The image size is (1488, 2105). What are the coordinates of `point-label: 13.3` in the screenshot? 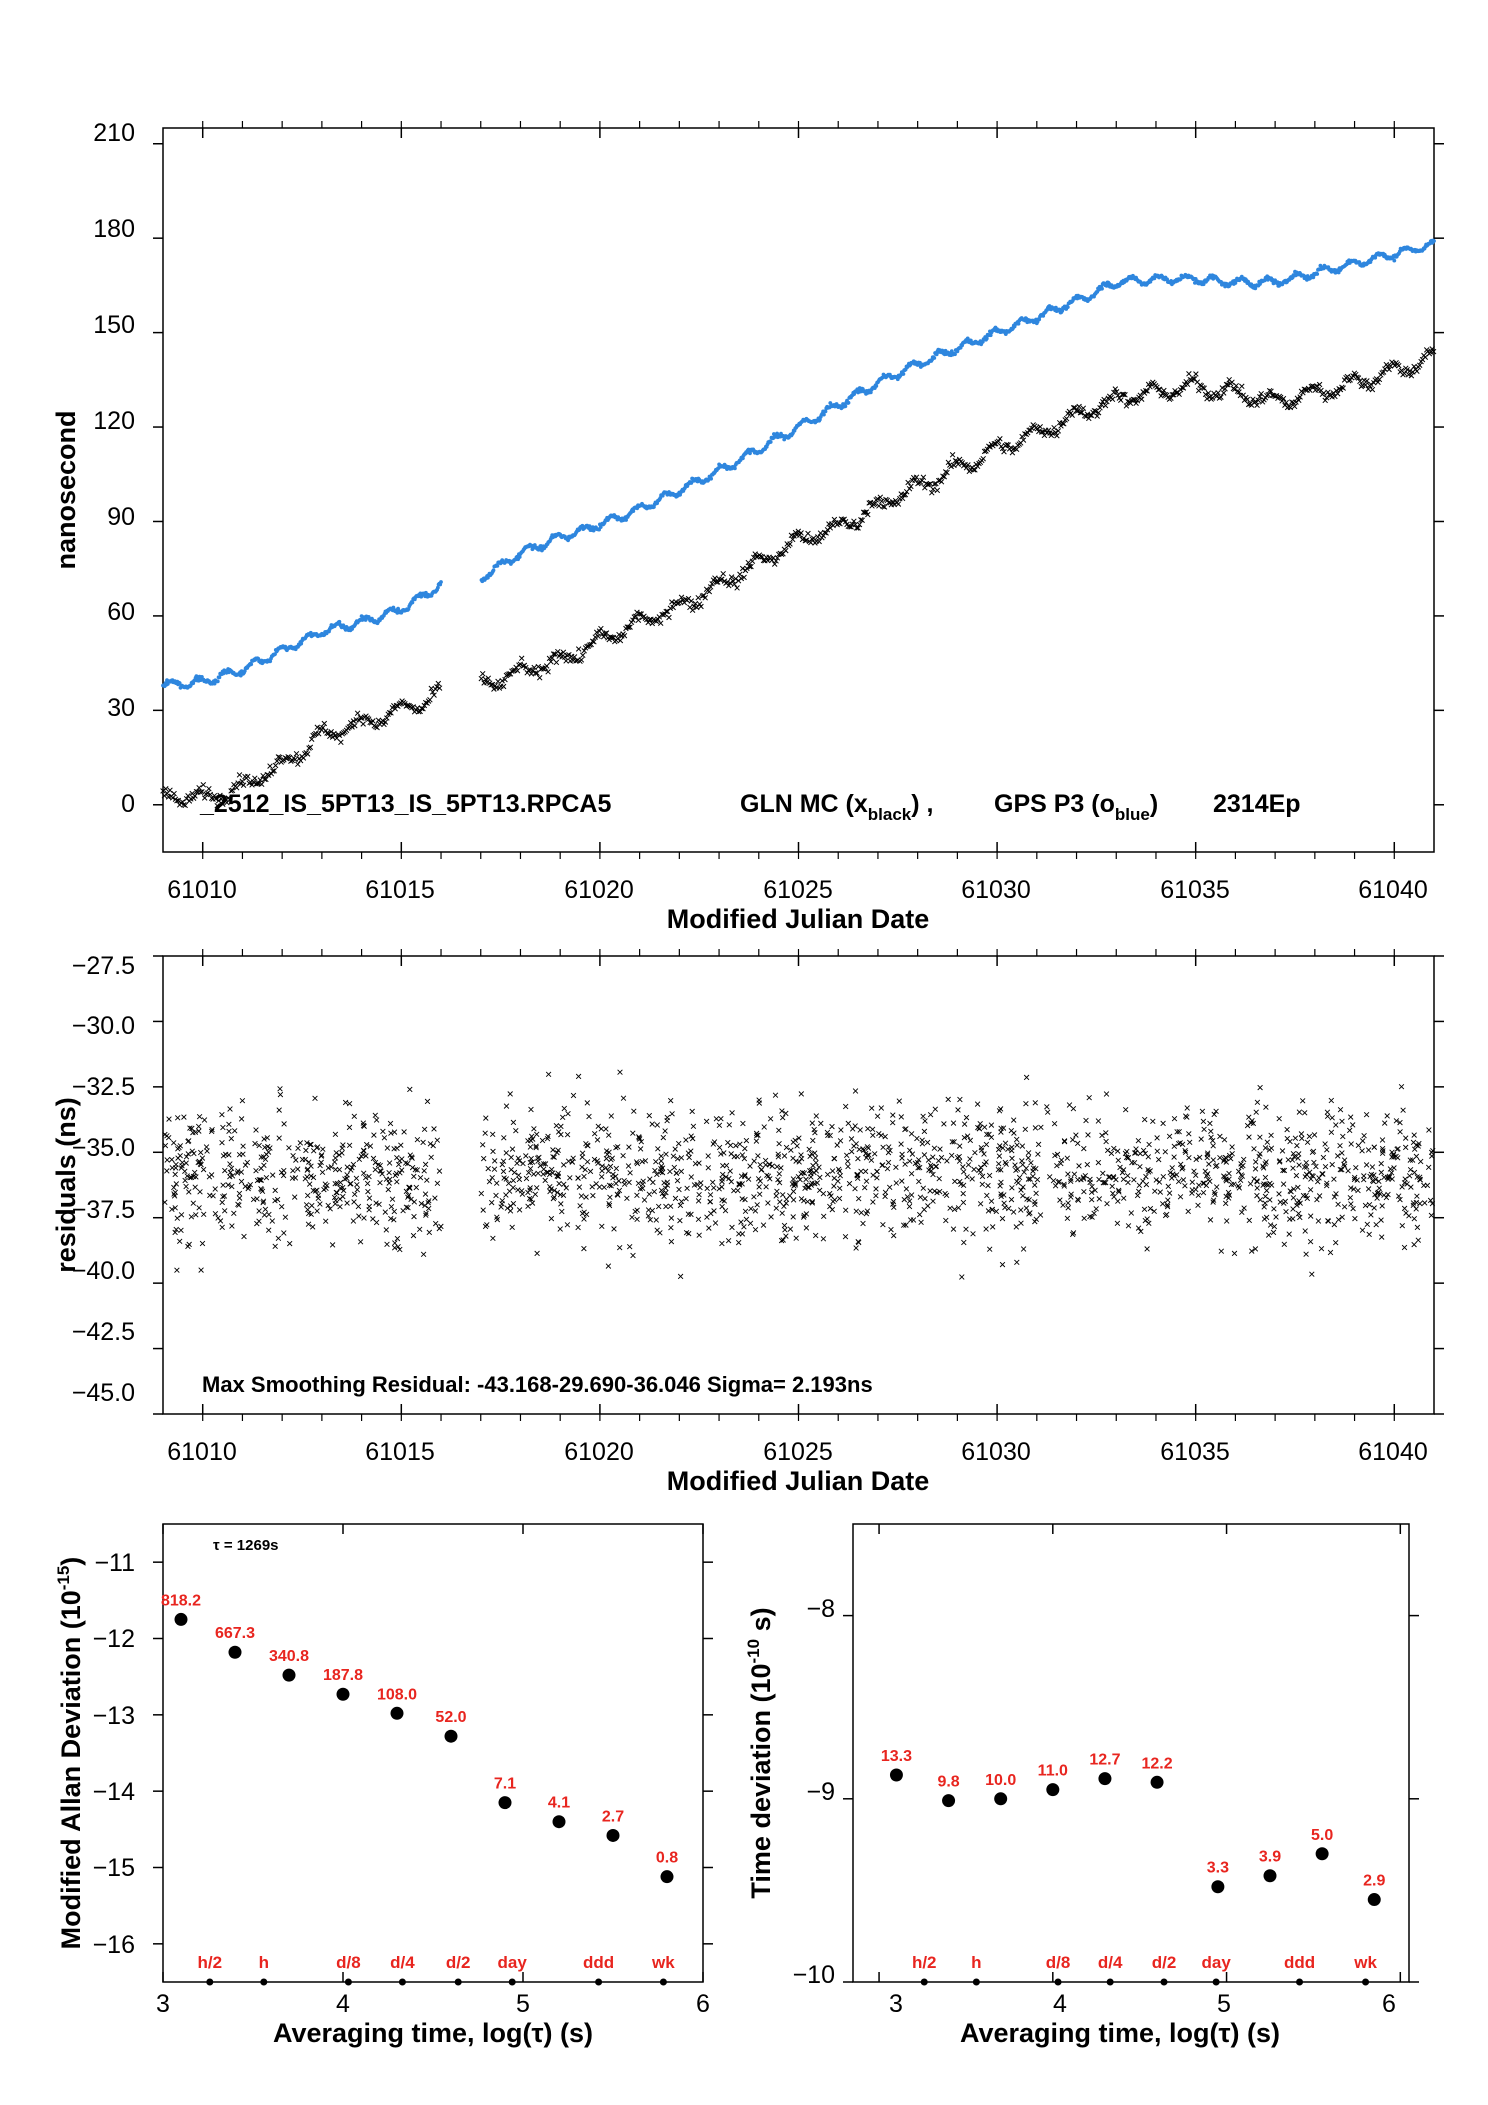 It's located at (896, 1756).